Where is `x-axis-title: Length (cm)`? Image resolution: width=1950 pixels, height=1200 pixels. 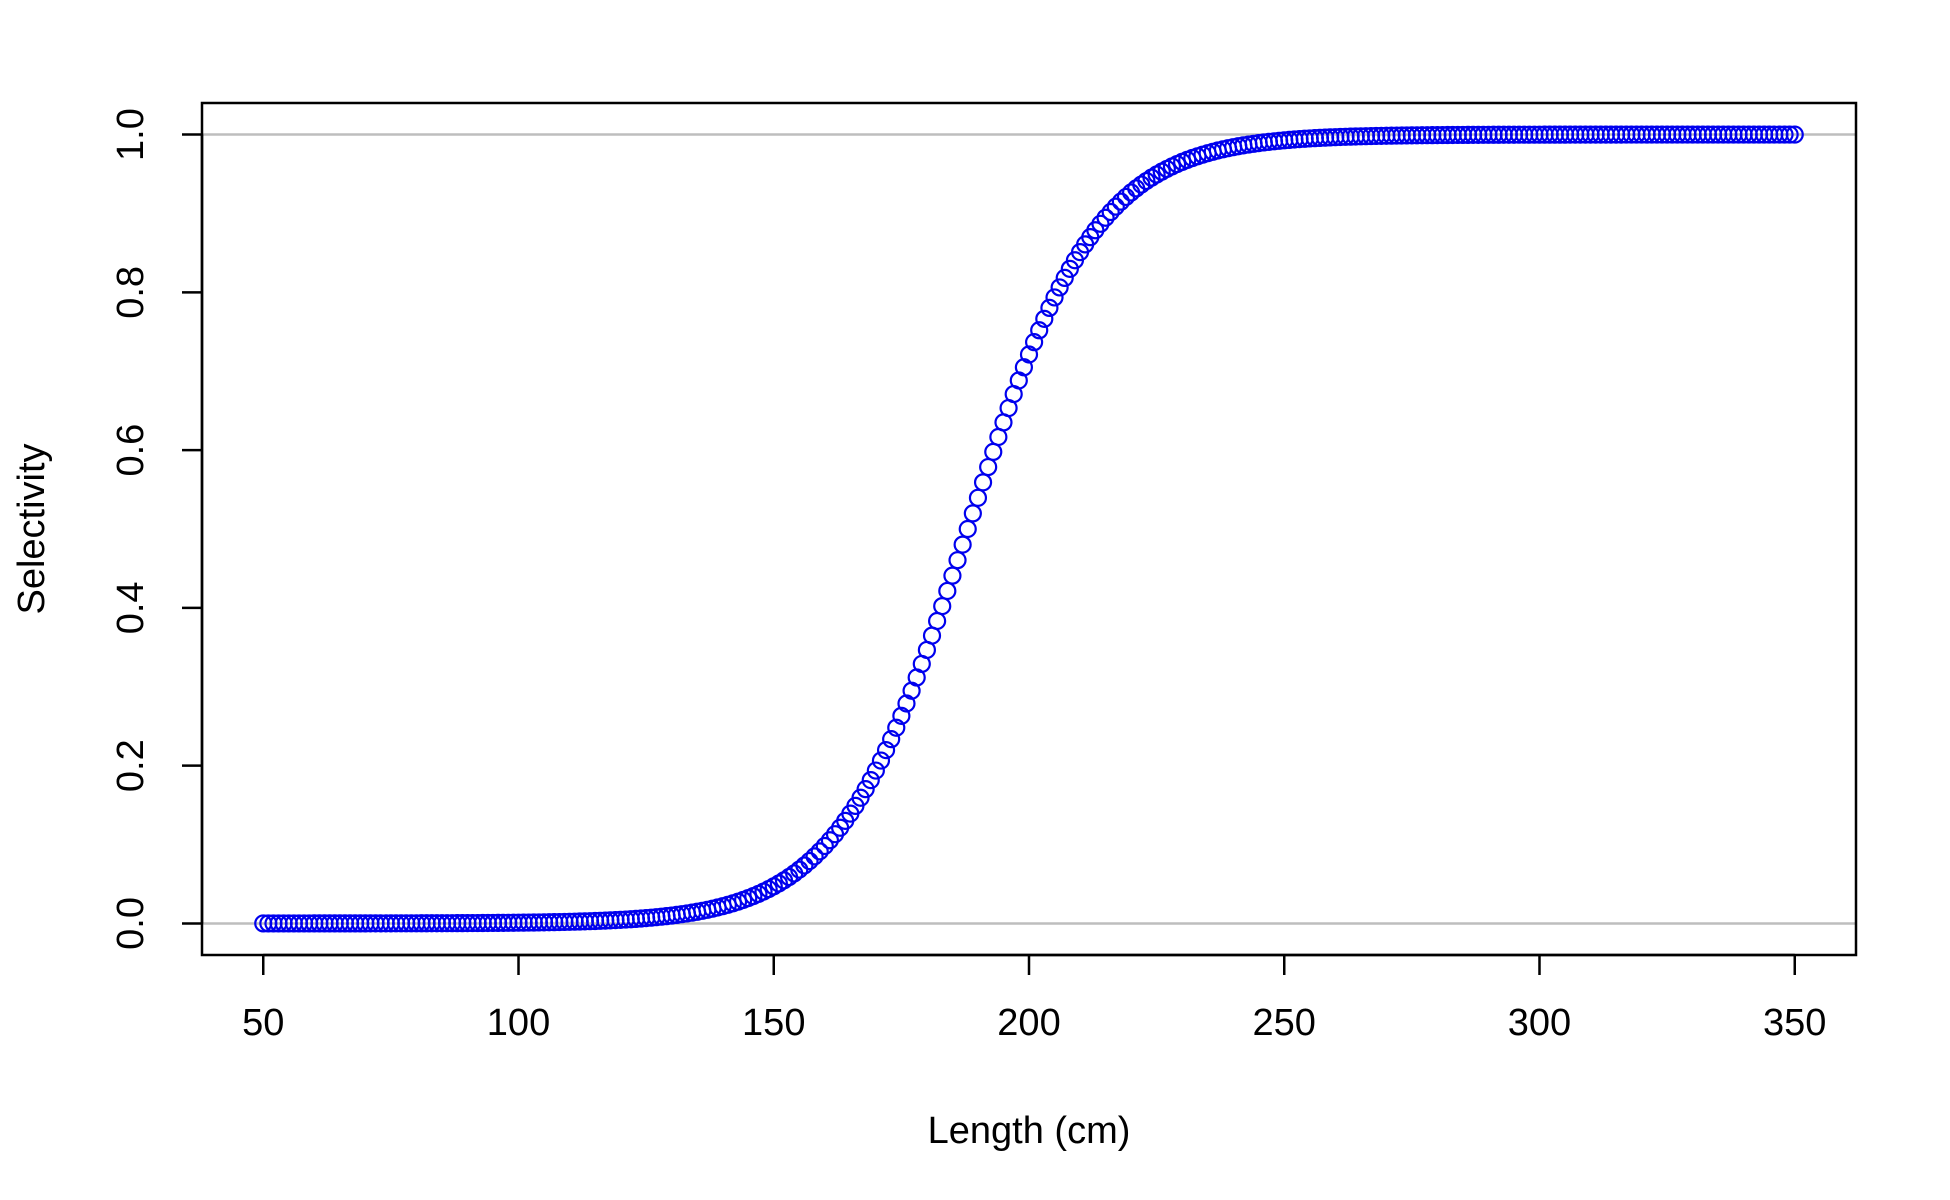
x-axis-title: Length (cm) is located at coordinates (1029, 1131).